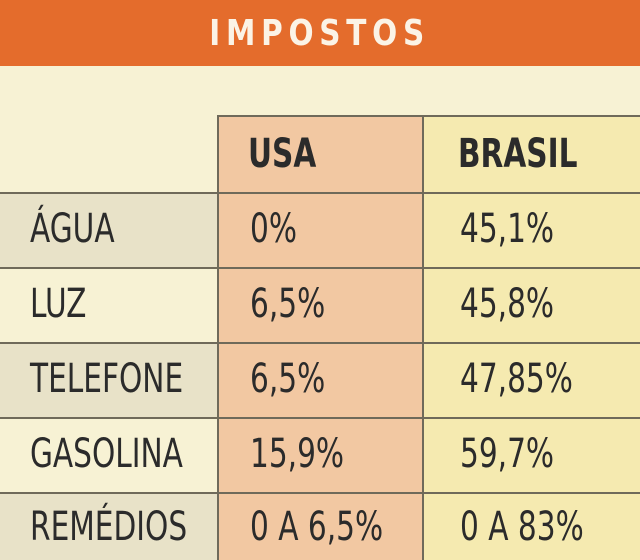 The width and height of the screenshot is (640, 560). I want to click on row-label-agua: ÁGUA, so click(72, 229).